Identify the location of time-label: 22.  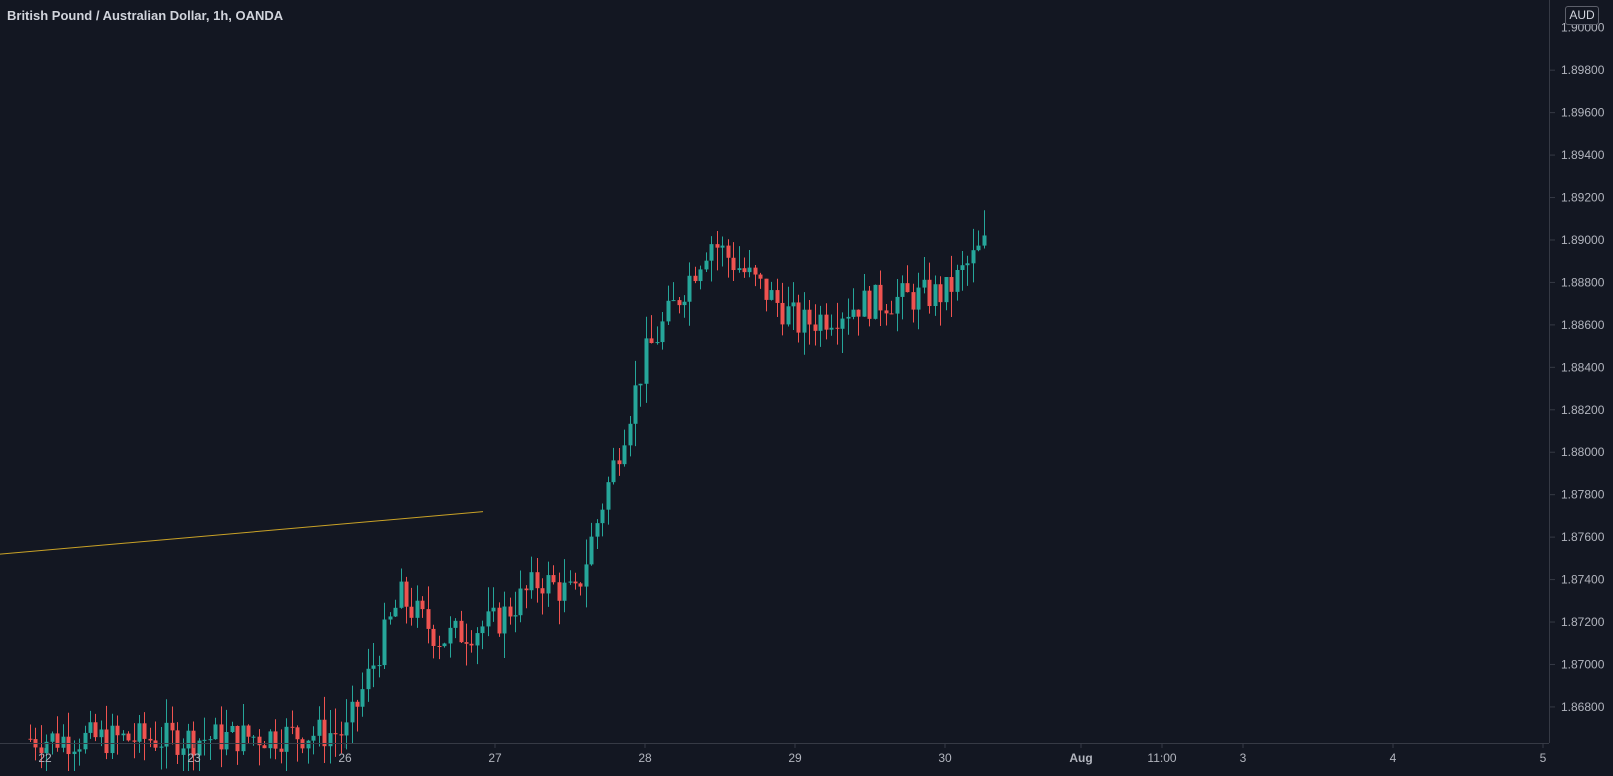
(45, 758).